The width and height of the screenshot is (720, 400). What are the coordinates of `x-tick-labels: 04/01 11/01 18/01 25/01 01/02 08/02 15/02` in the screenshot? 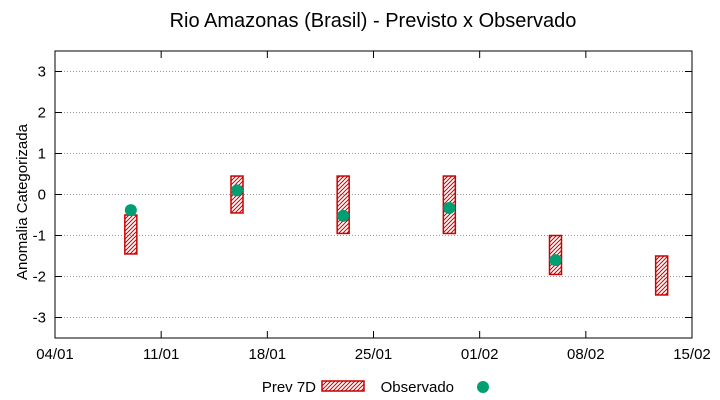 It's located at (373, 354).